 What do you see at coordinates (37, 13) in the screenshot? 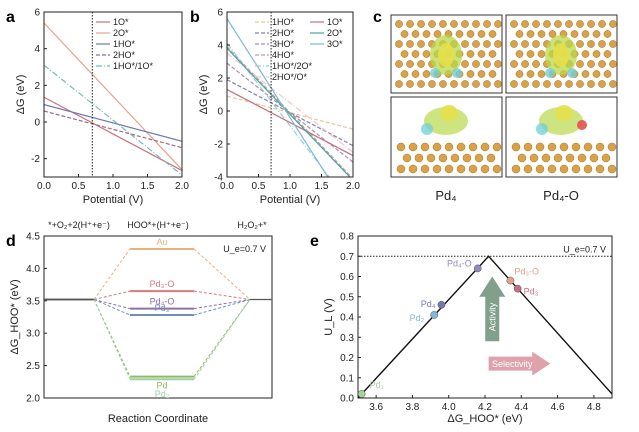
I see `y-tick-label: 6` at bounding box center [37, 13].